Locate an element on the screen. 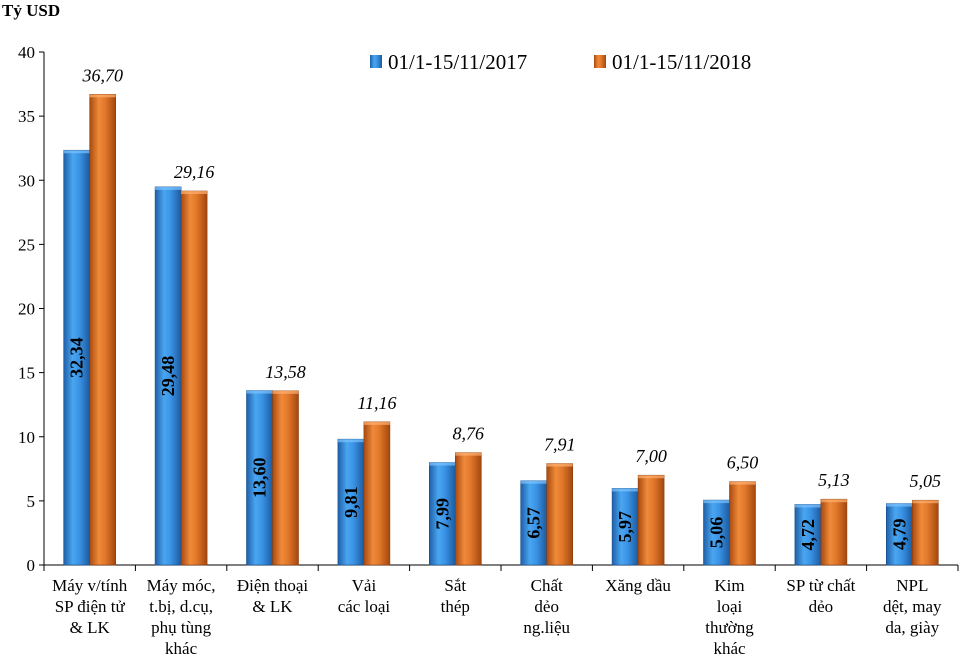 This screenshot has height=666, width=960. data-label-2018: 13,58 is located at coordinates (285, 372).